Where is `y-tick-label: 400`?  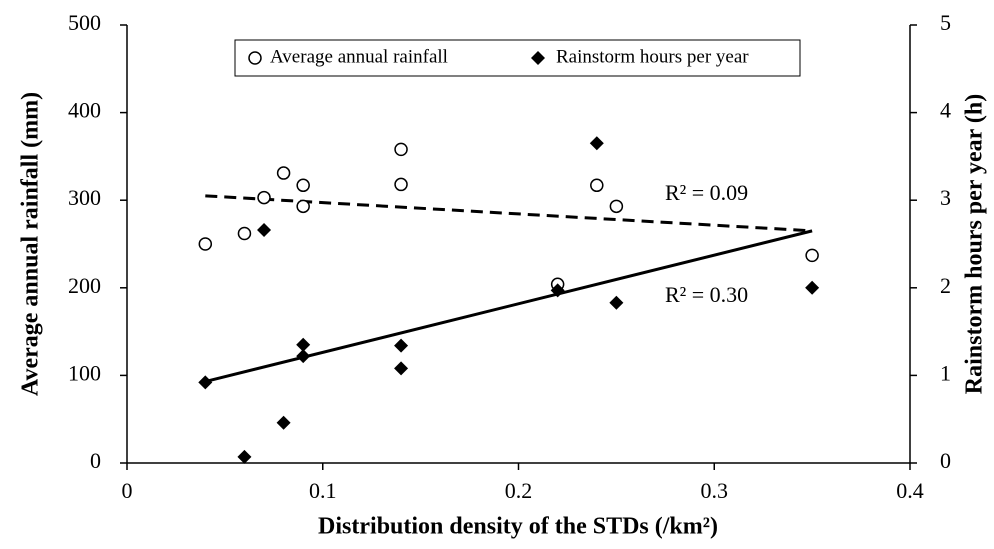
y-tick-label: 400 is located at coordinates (84, 110).